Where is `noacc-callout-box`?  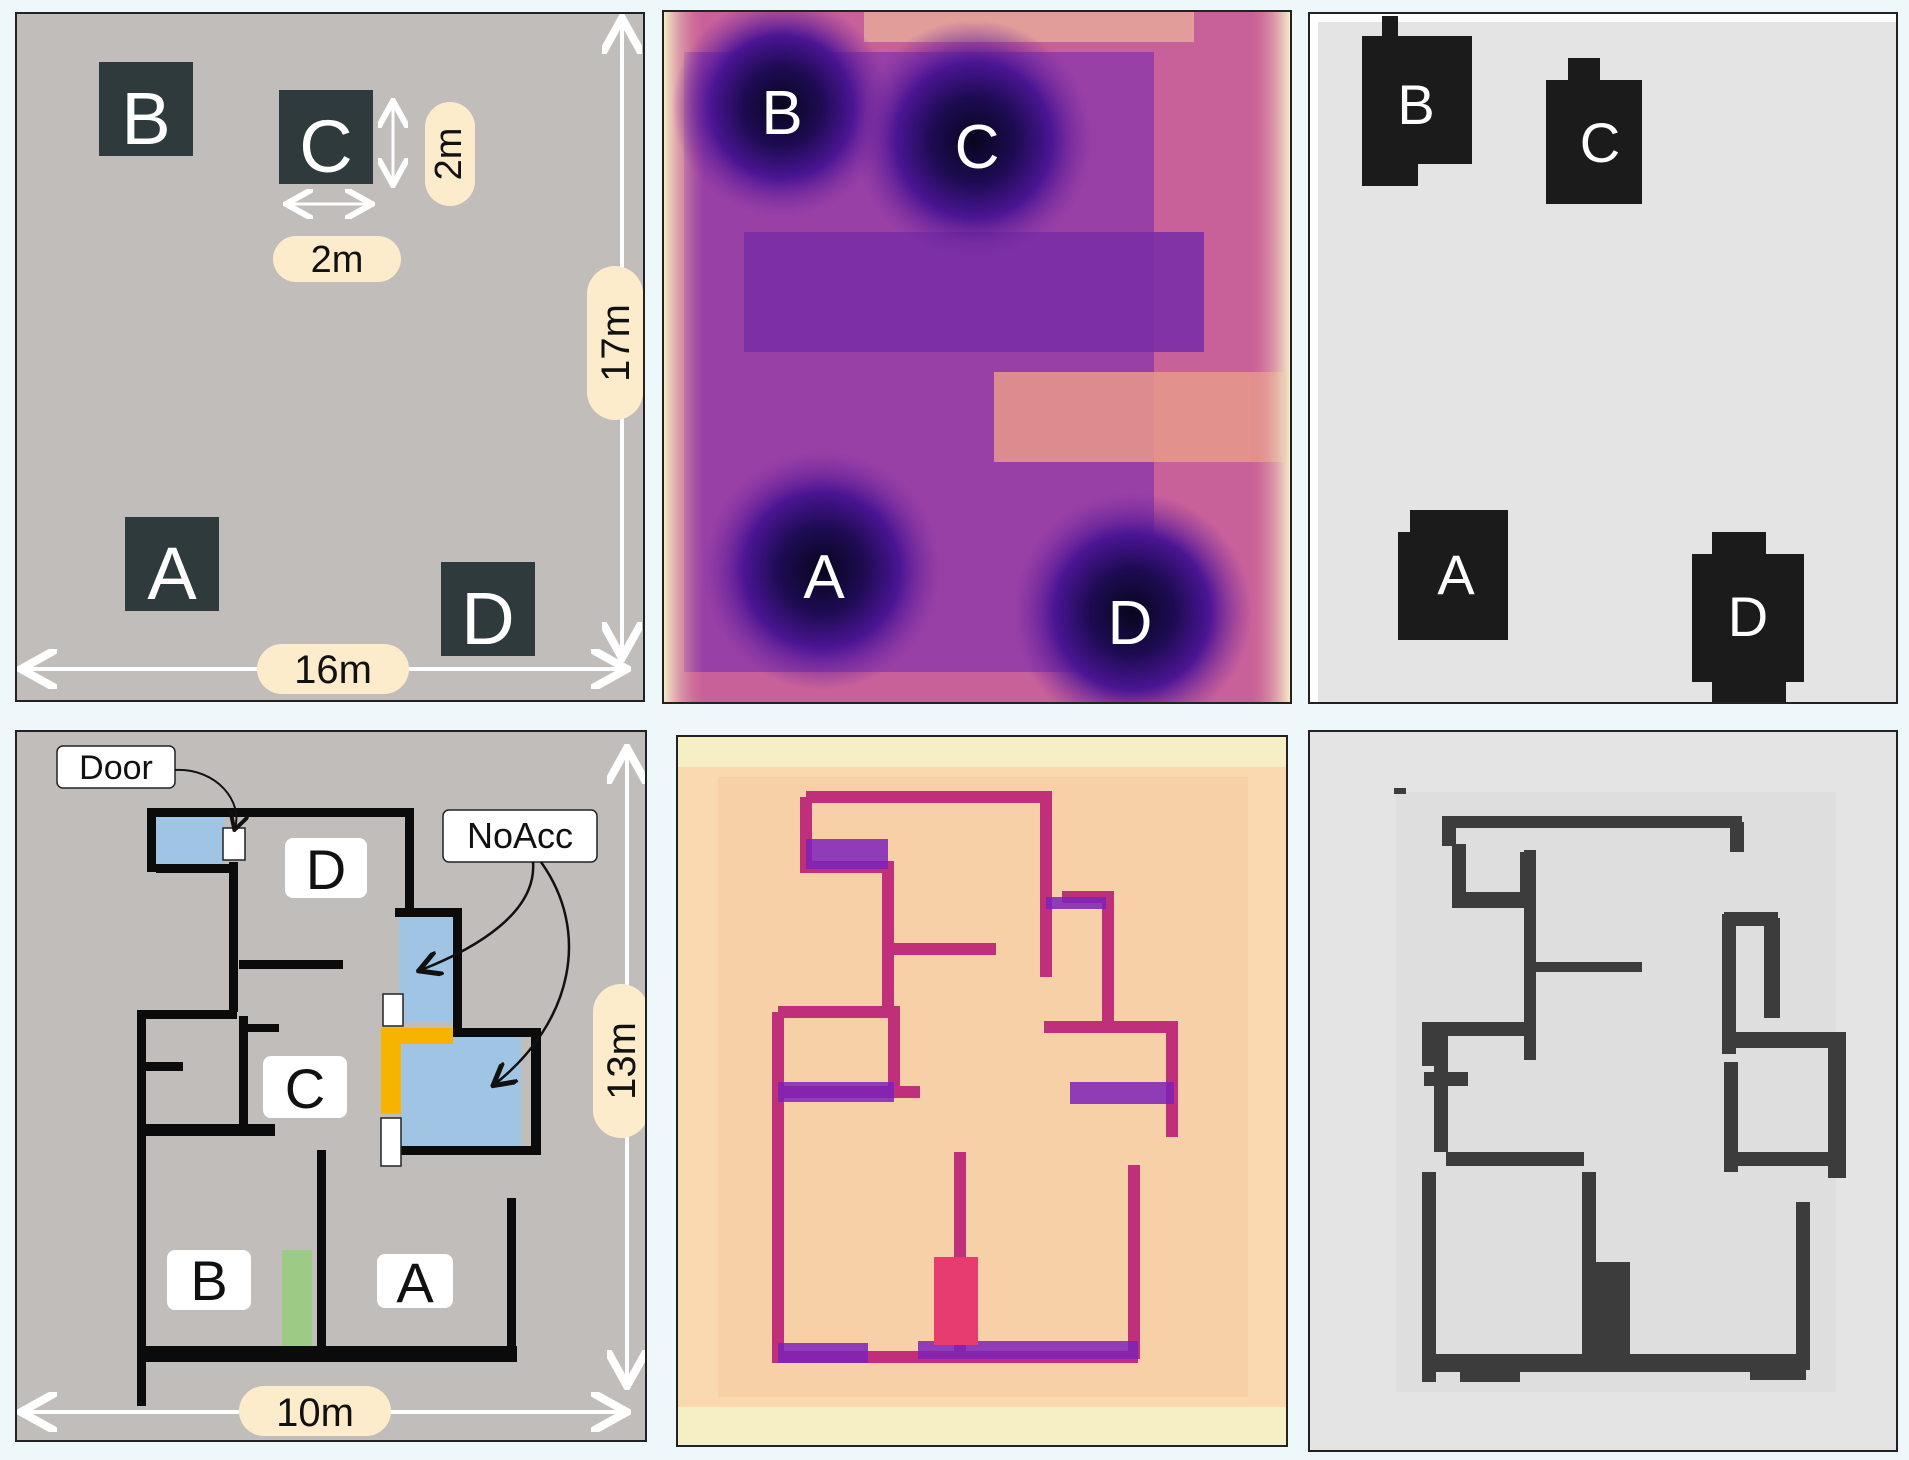 noacc-callout-box is located at coordinates (520, 836).